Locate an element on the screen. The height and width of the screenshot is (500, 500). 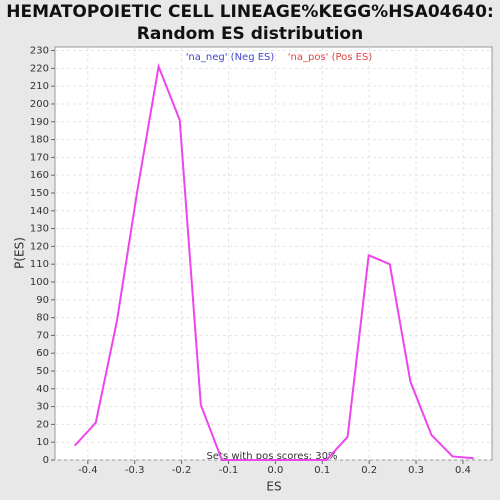
legend-entry: 'na_neg' (Neg ES) is located at coordinates (230, 57).